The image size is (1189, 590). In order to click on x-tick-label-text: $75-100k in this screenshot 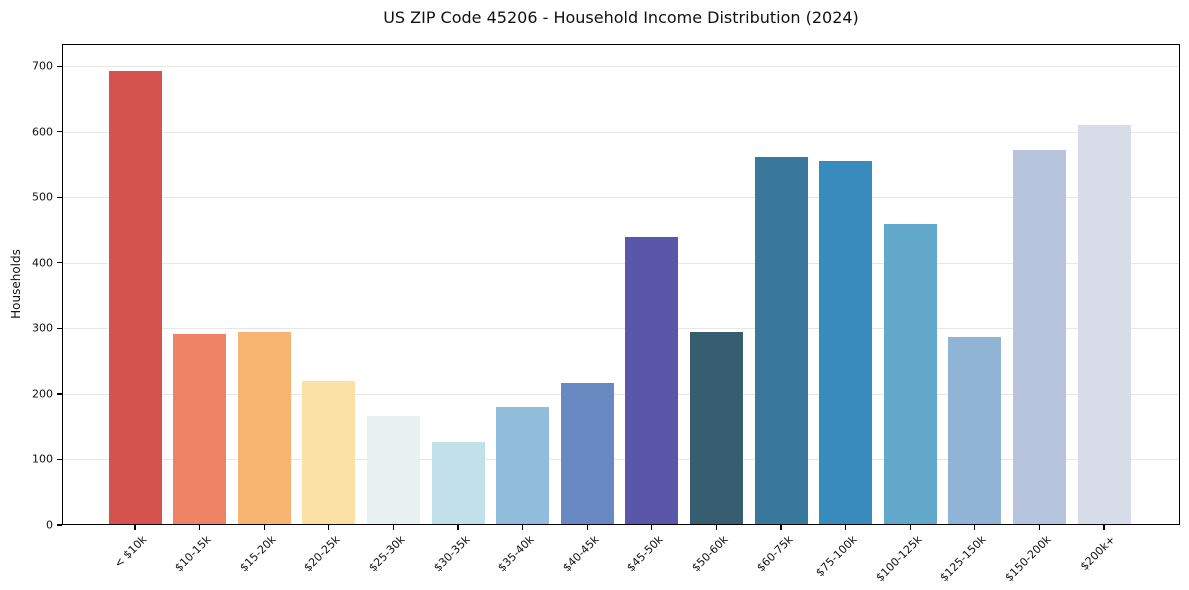, I will do `click(836, 556)`.